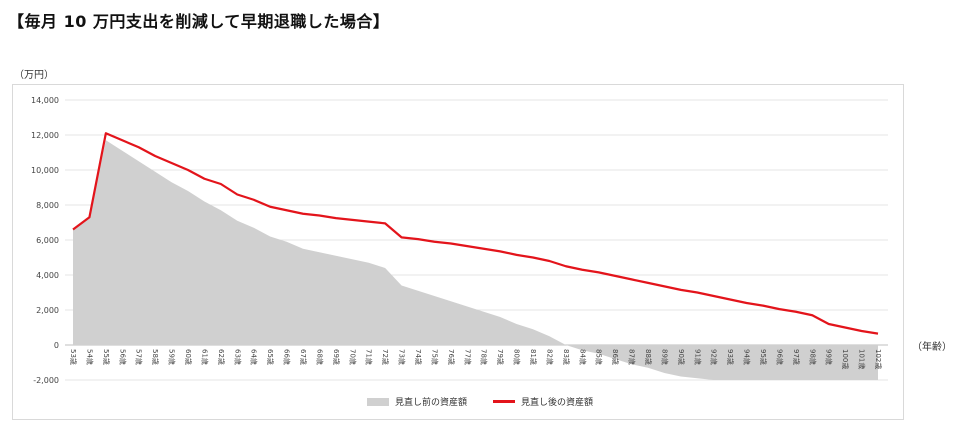  Describe the element at coordinates (549, 357) in the screenshot. I see `x-tick-label: 82歳` at that location.